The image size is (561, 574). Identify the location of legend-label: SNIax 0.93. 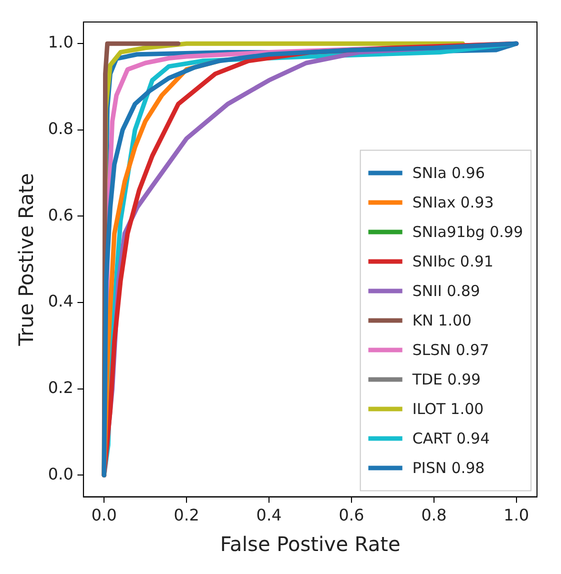
(453, 202).